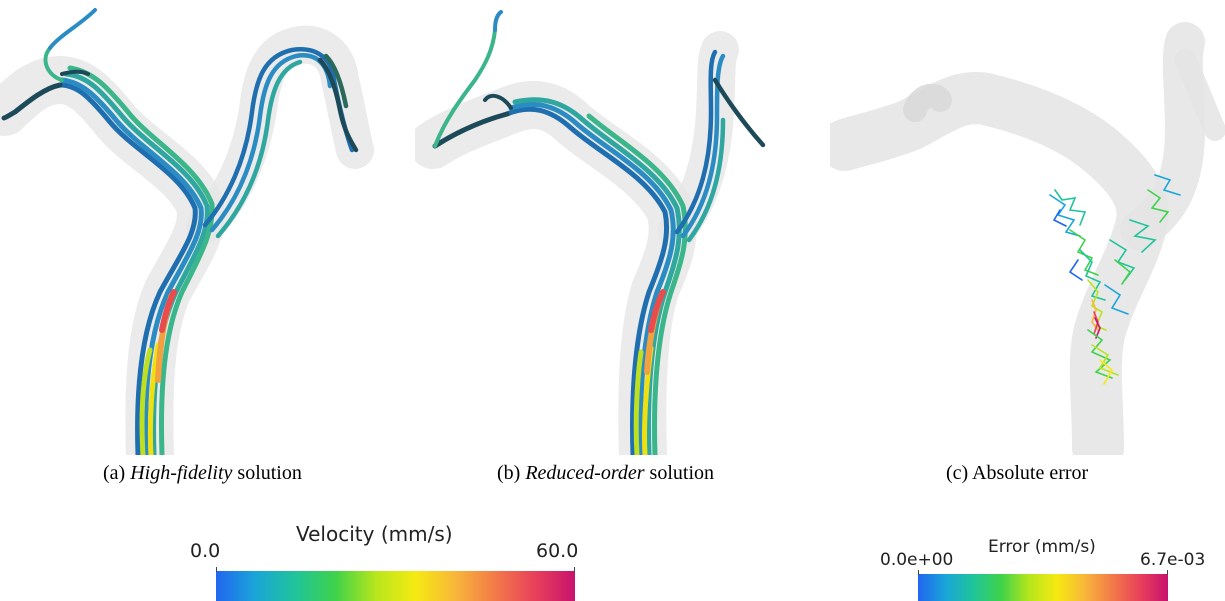  Describe the element at coordinates (1042, 547) in the screenshot. I see `error-colorbar-title: Error (mm/s)` at that location.